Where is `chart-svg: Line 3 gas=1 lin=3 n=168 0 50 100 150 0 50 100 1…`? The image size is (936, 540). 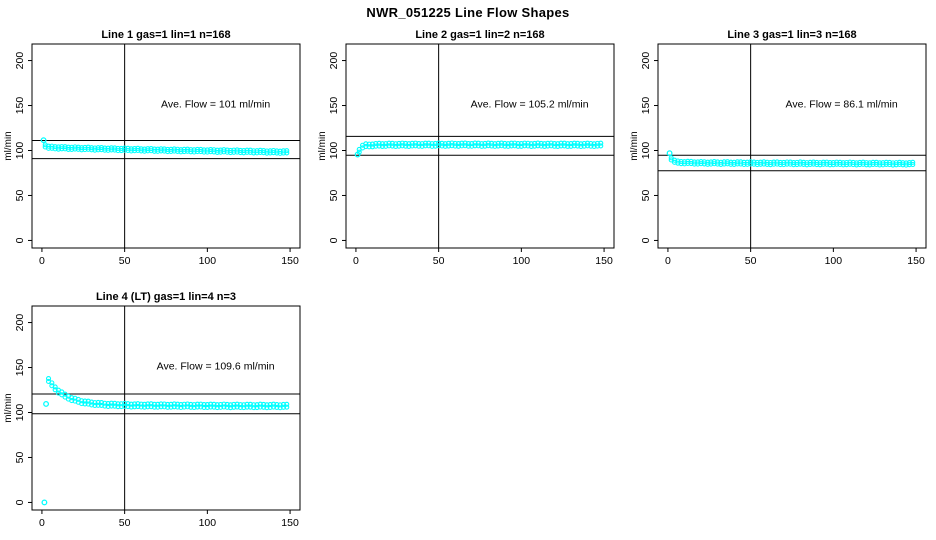 chart-svg: Line 3 gas=1 lin=3 n=168 0 50 100 150 0 50 100 1… is located at coordinates (778, 148).